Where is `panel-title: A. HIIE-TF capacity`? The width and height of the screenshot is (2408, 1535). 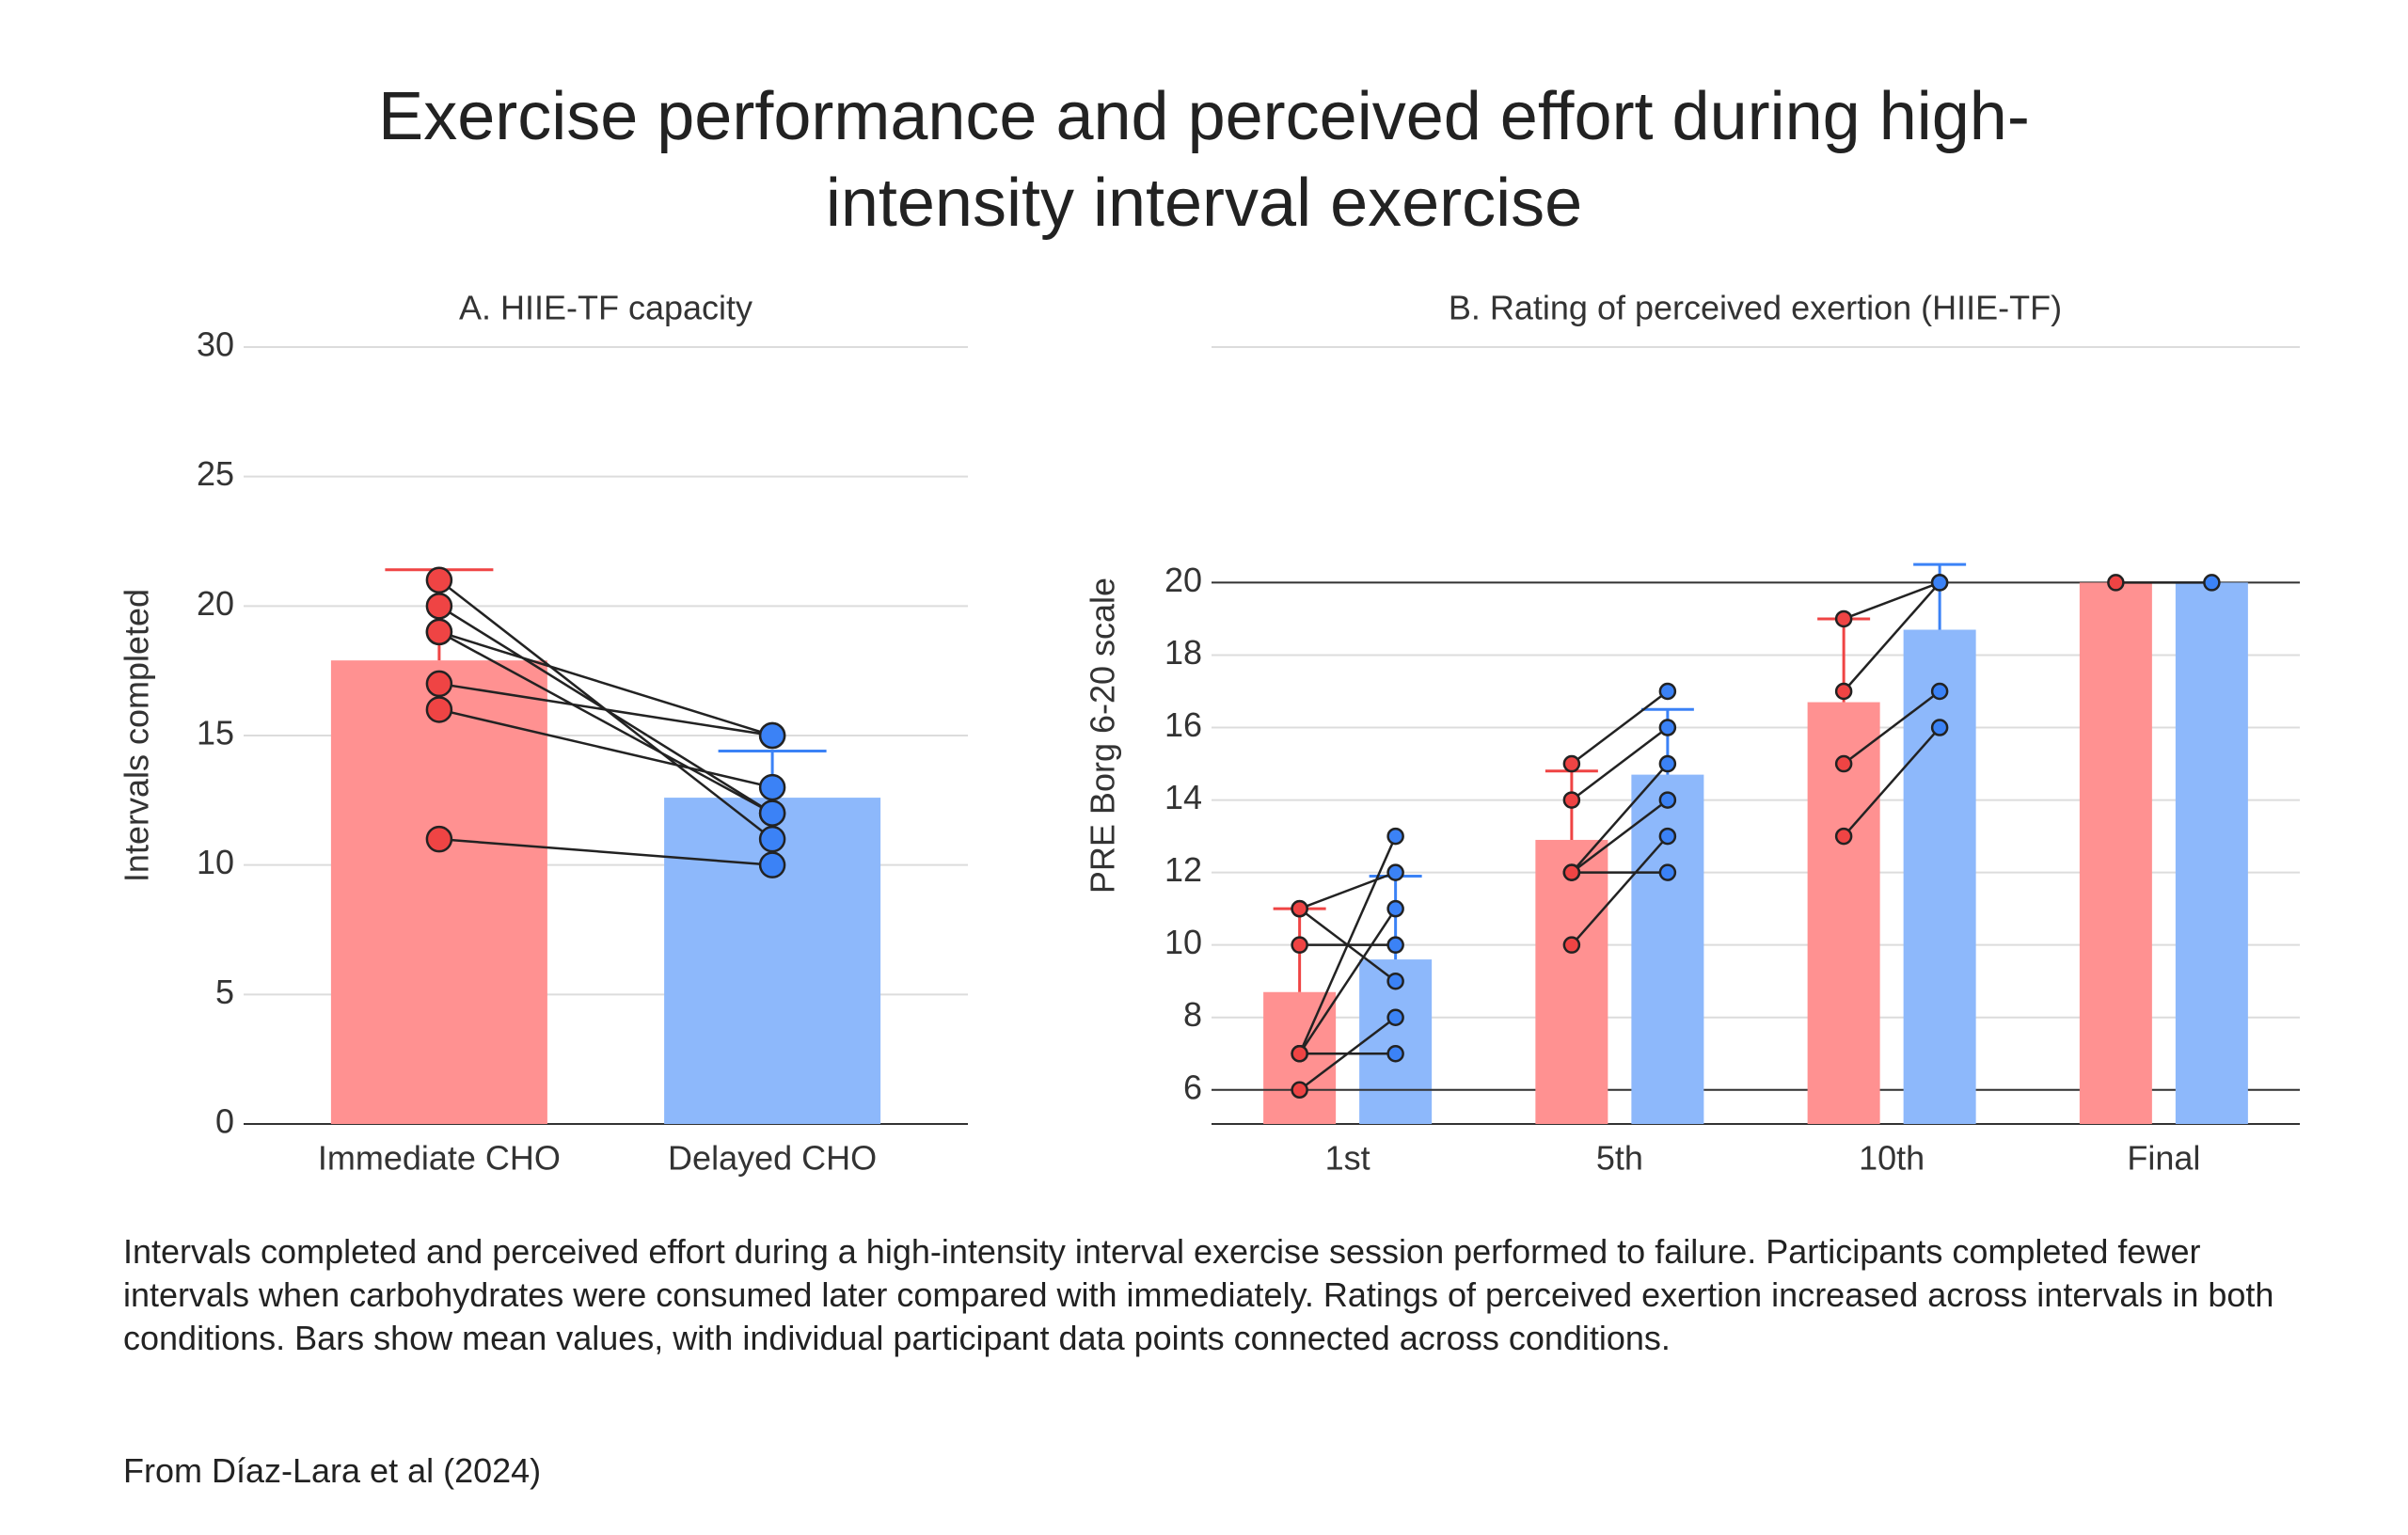 panel-title: A. HIIE-TF capacity is located at coordinates (606, 308).